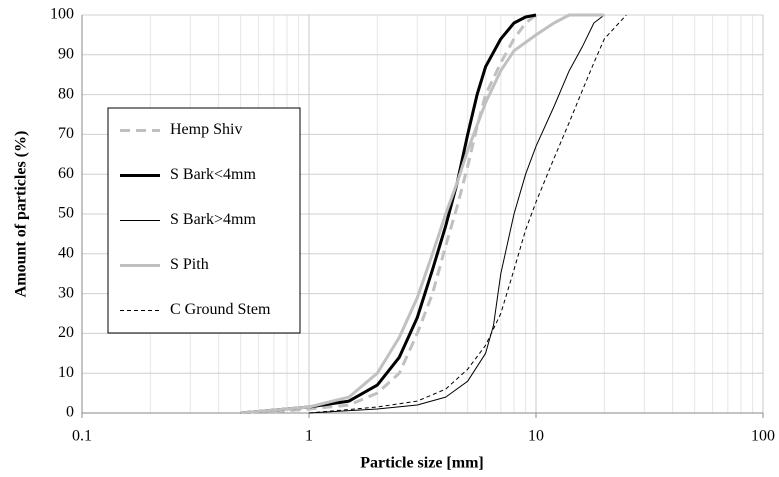  I want to click on legend-label: S Bark<4mm, so click(213, 174).